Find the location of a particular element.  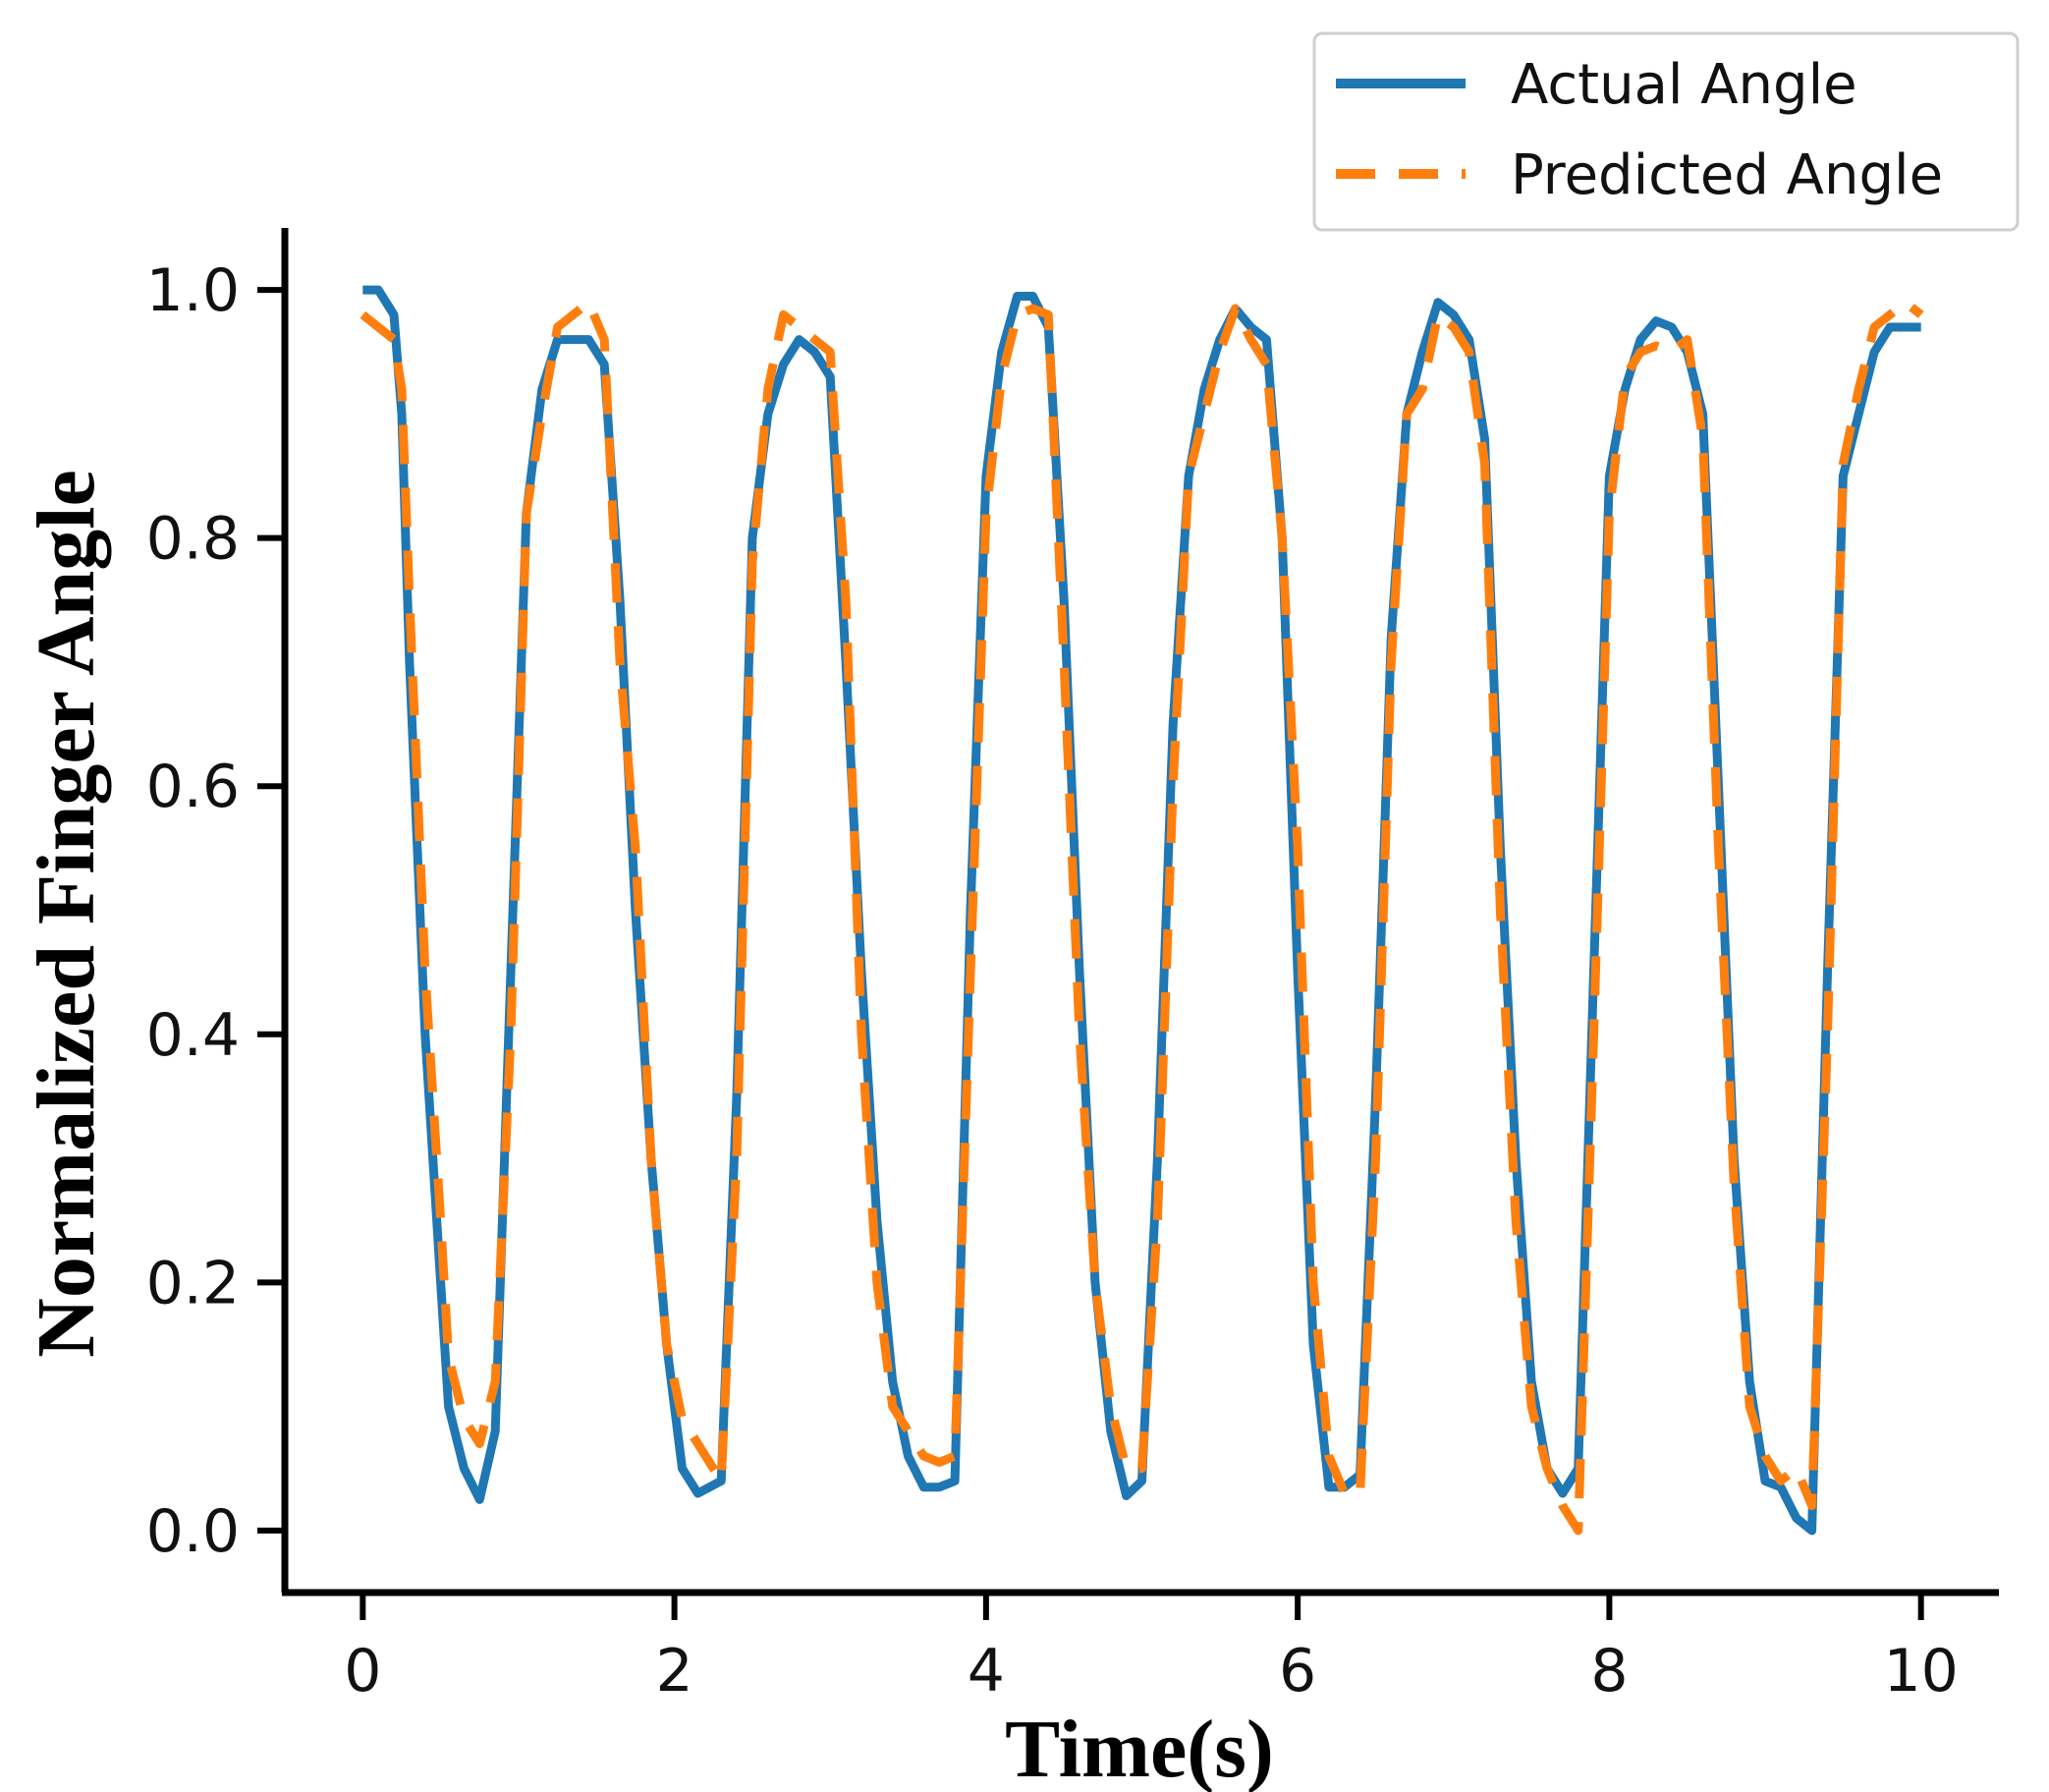

x-tick-label: 10 is located at coordinates (1922, 1671).